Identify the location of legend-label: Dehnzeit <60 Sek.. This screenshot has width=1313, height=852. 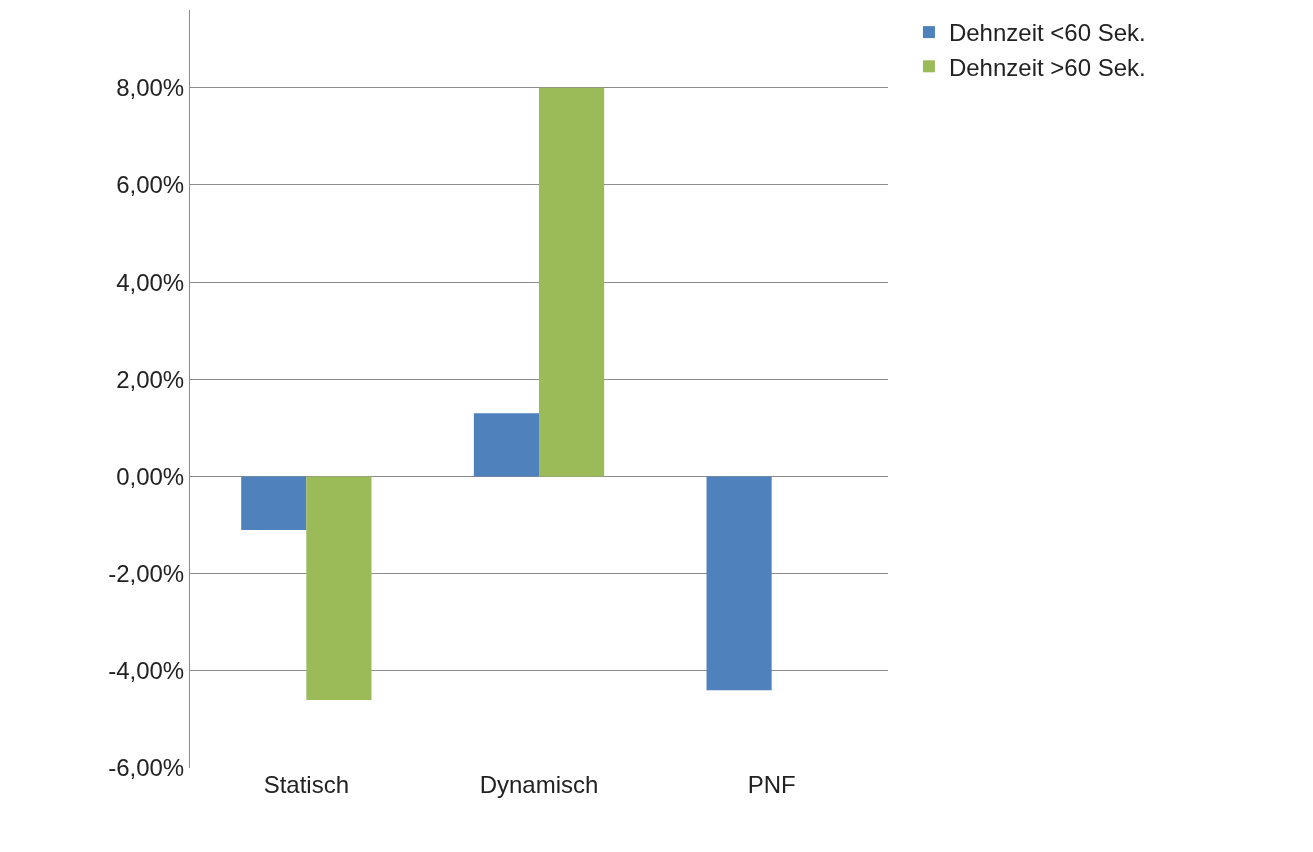
(1047, 33).